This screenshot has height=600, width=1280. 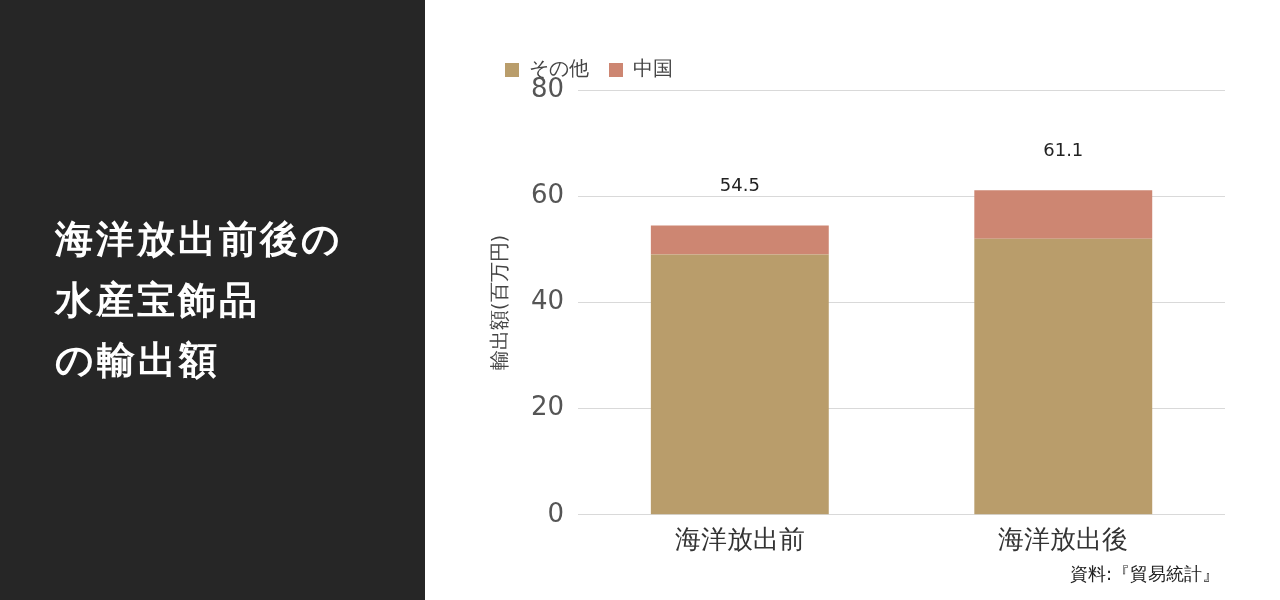 I want to click on legend-label: 中国, so click(x=653, y=68).